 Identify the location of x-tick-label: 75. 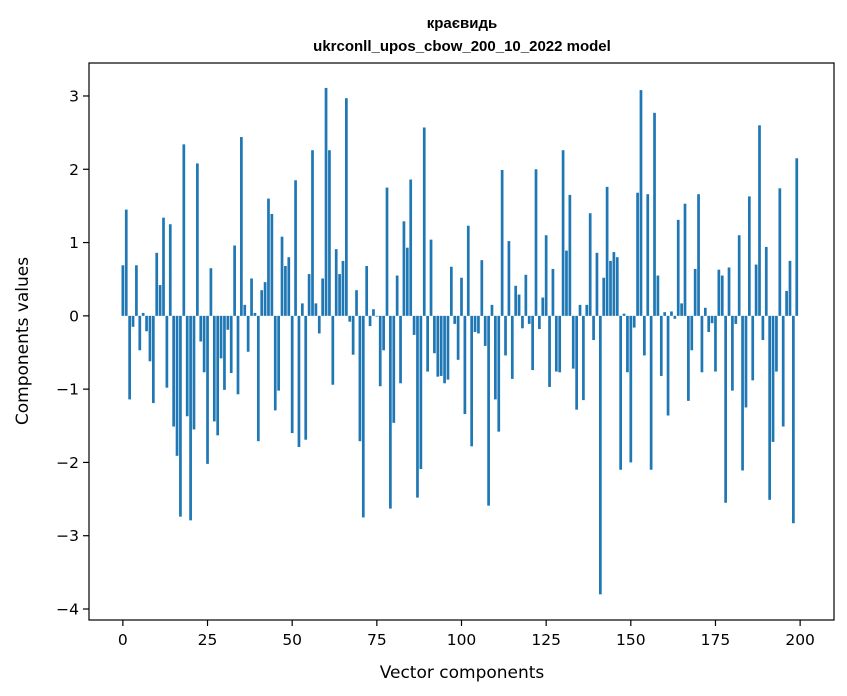
(377, 640).